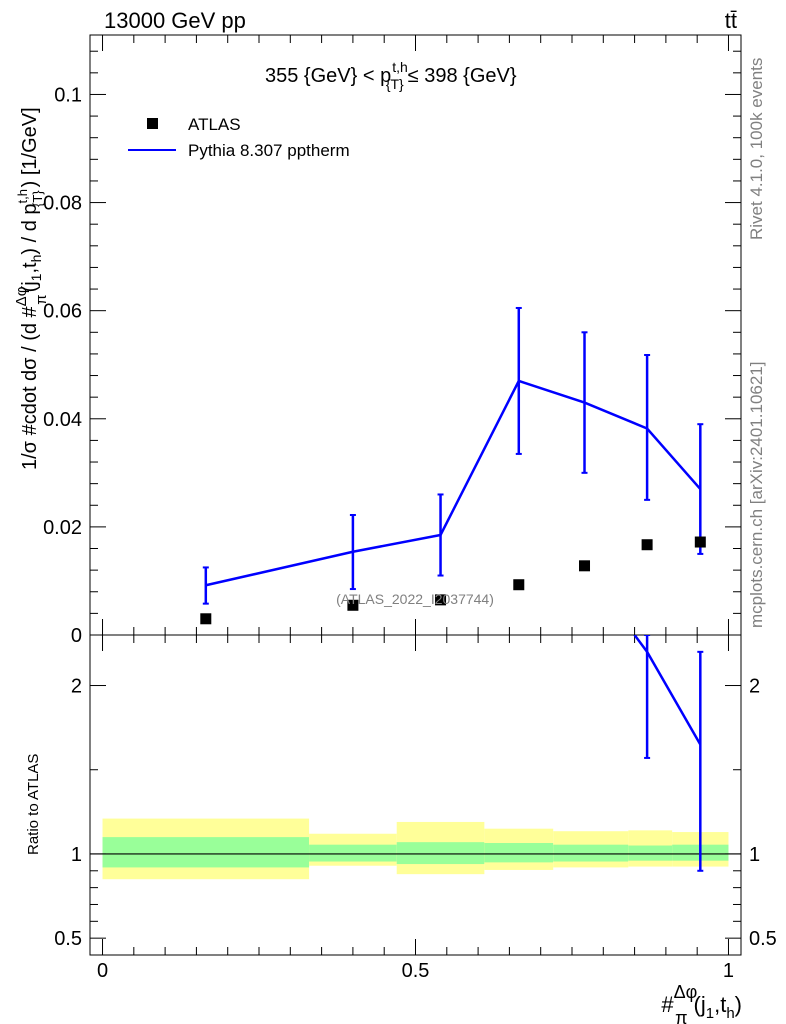 Image resolution: width=786 pixels, height=1024 pixels. Describe the element at coordinates (36, 259) in the screenshot. I see `ylabel-sub-h: h` at that location.